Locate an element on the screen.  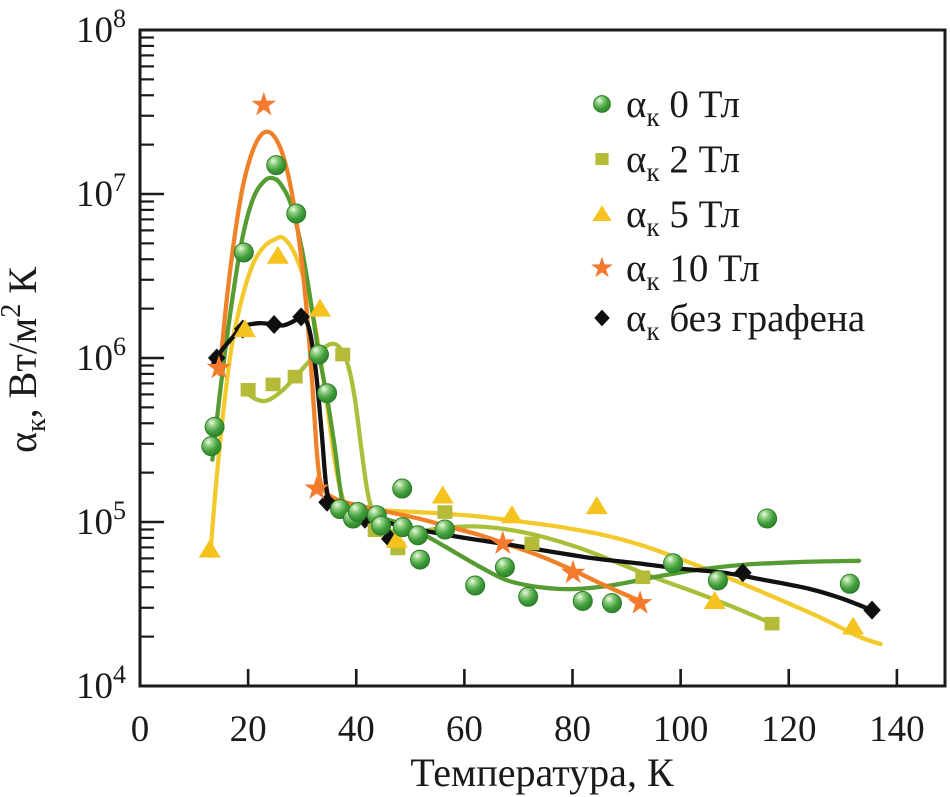
legend-marker-triangle is located at coordinates (602, 213).